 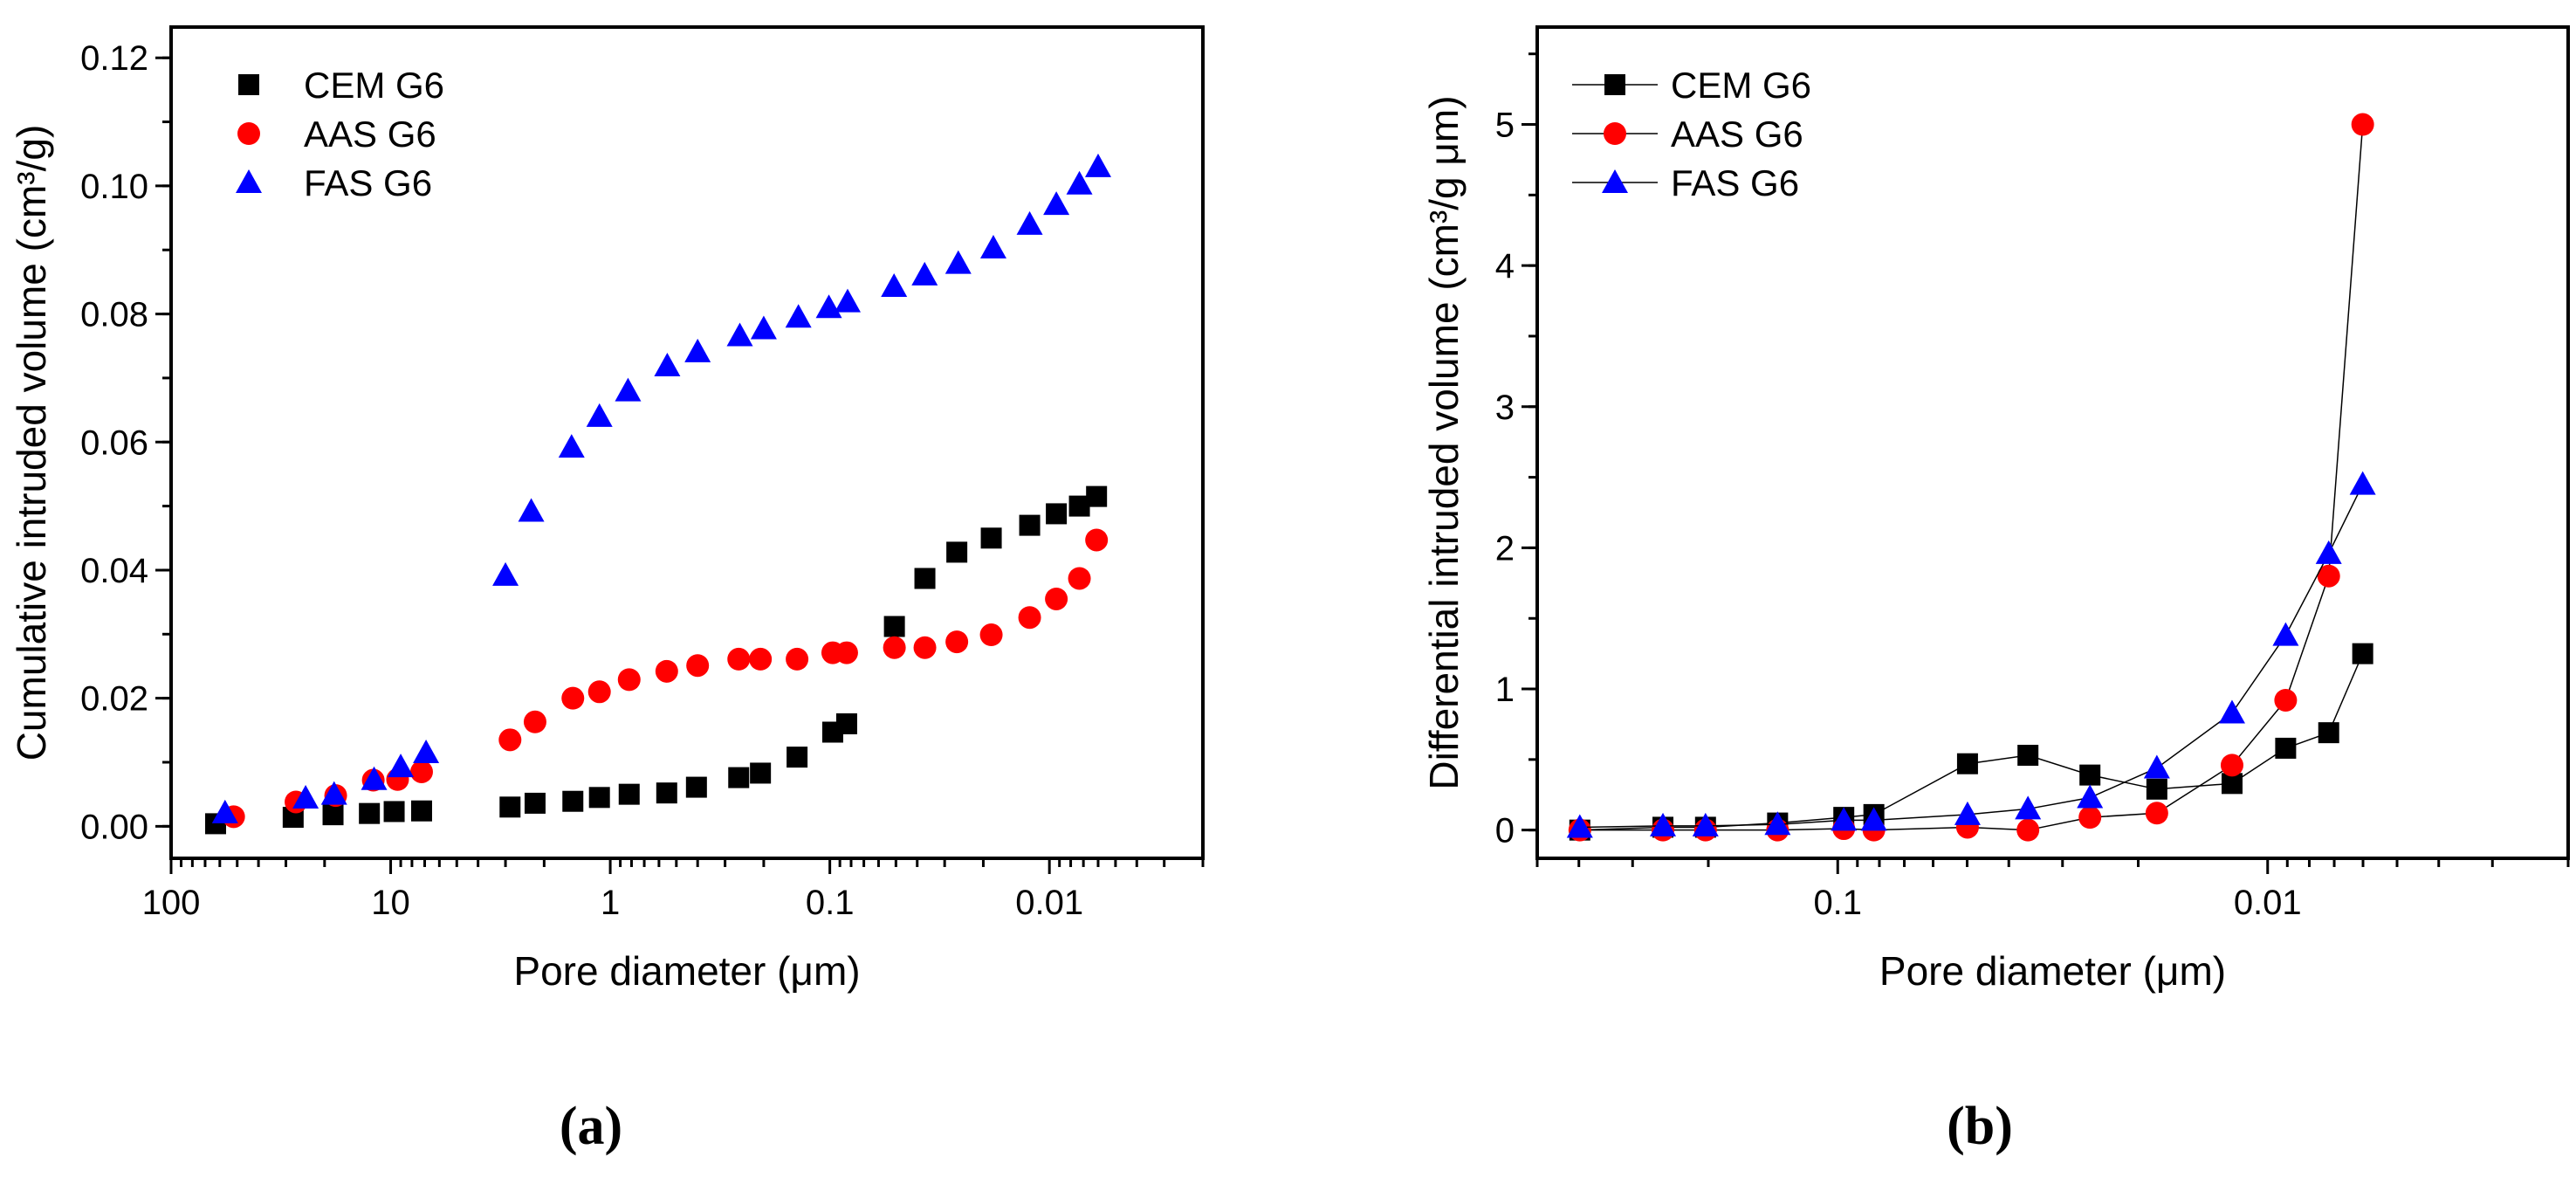 I want to click on y-tick-label: 1, so click(x=1505, y=690).